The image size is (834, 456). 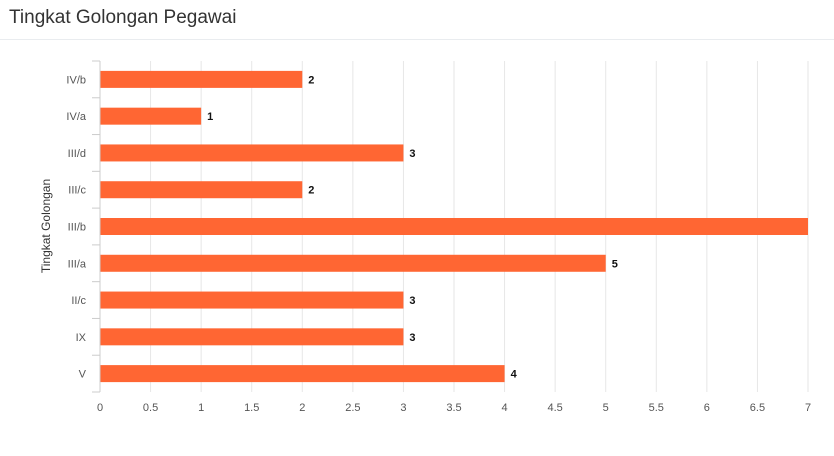 What do you see at coordinates (150, 408) in the screenshot?
I see `x-tick-label: 0.5` at bounding box center [150, 408].